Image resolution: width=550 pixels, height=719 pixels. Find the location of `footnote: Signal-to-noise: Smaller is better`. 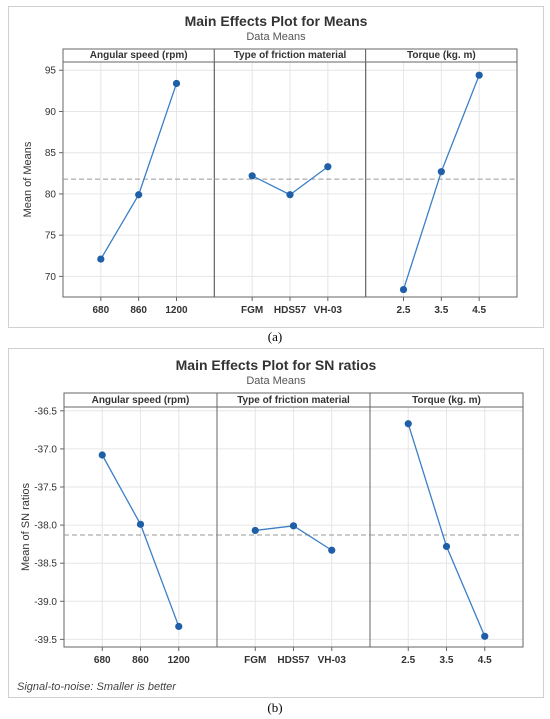

footnote: Signal-to-noise: Smaller is better is located at coordinates (96, 687).